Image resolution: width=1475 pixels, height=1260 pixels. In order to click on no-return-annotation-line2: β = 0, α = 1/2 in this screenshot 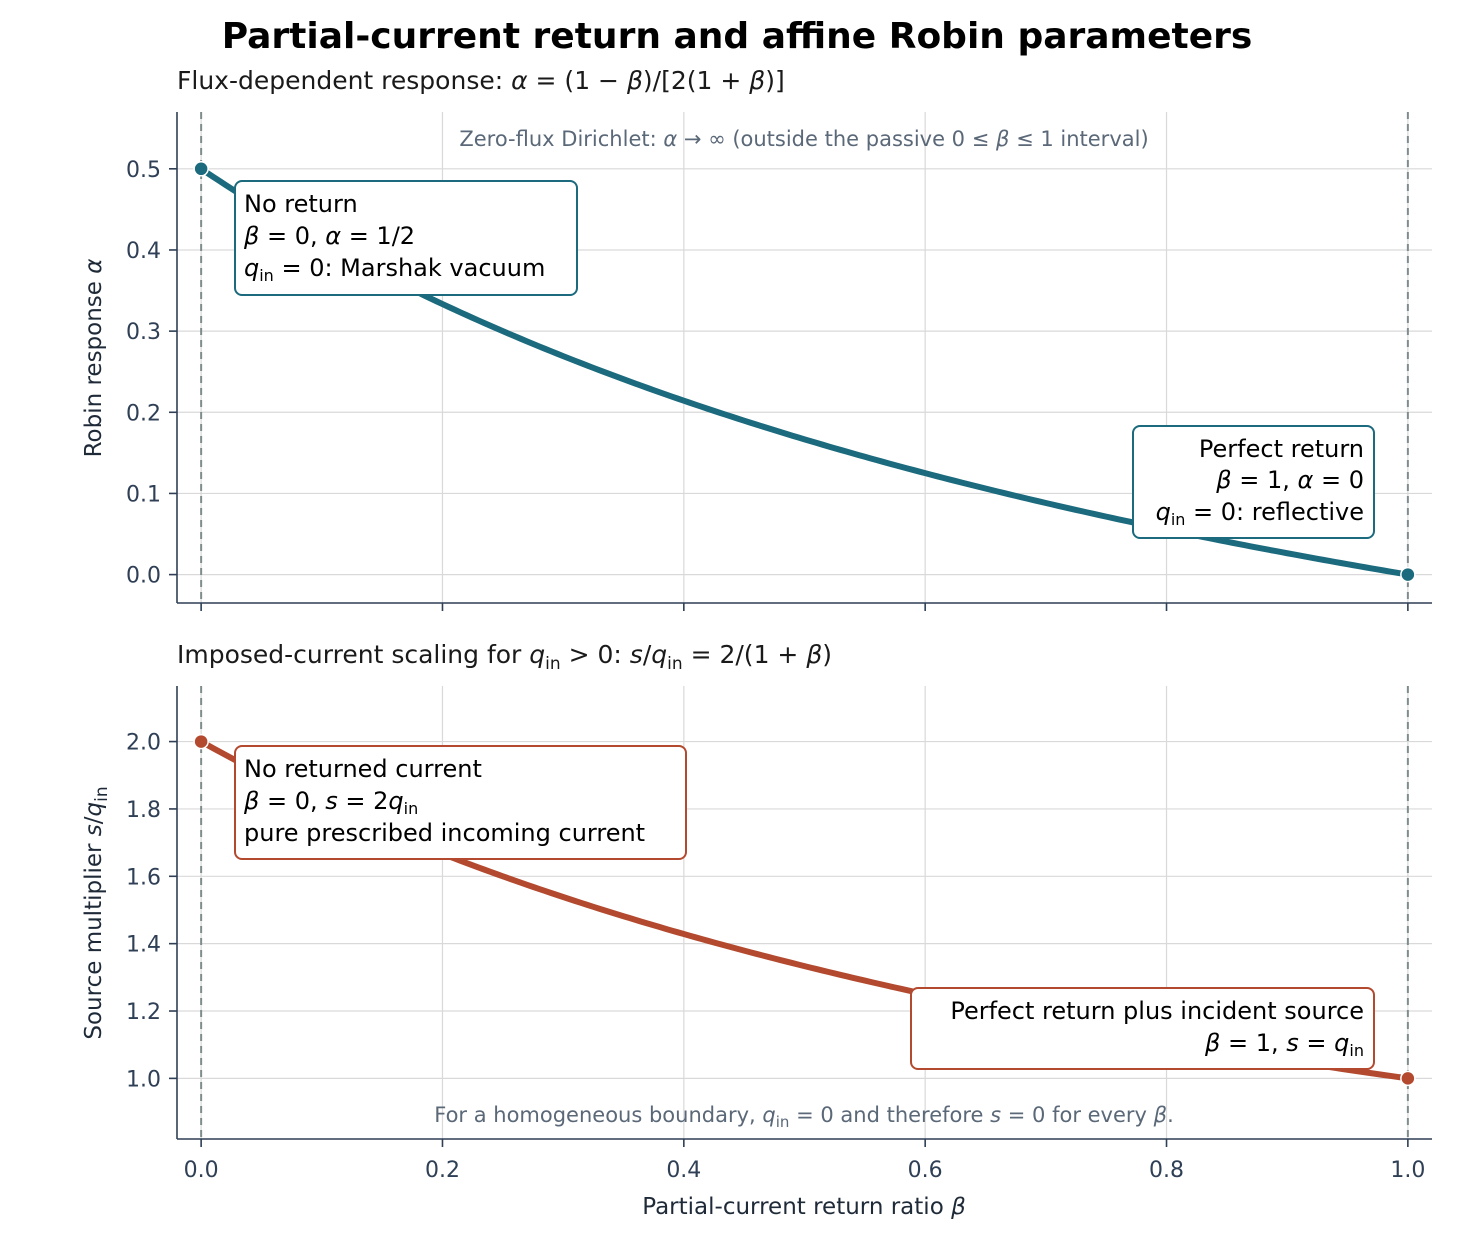, I will do `click(329, 236)`.